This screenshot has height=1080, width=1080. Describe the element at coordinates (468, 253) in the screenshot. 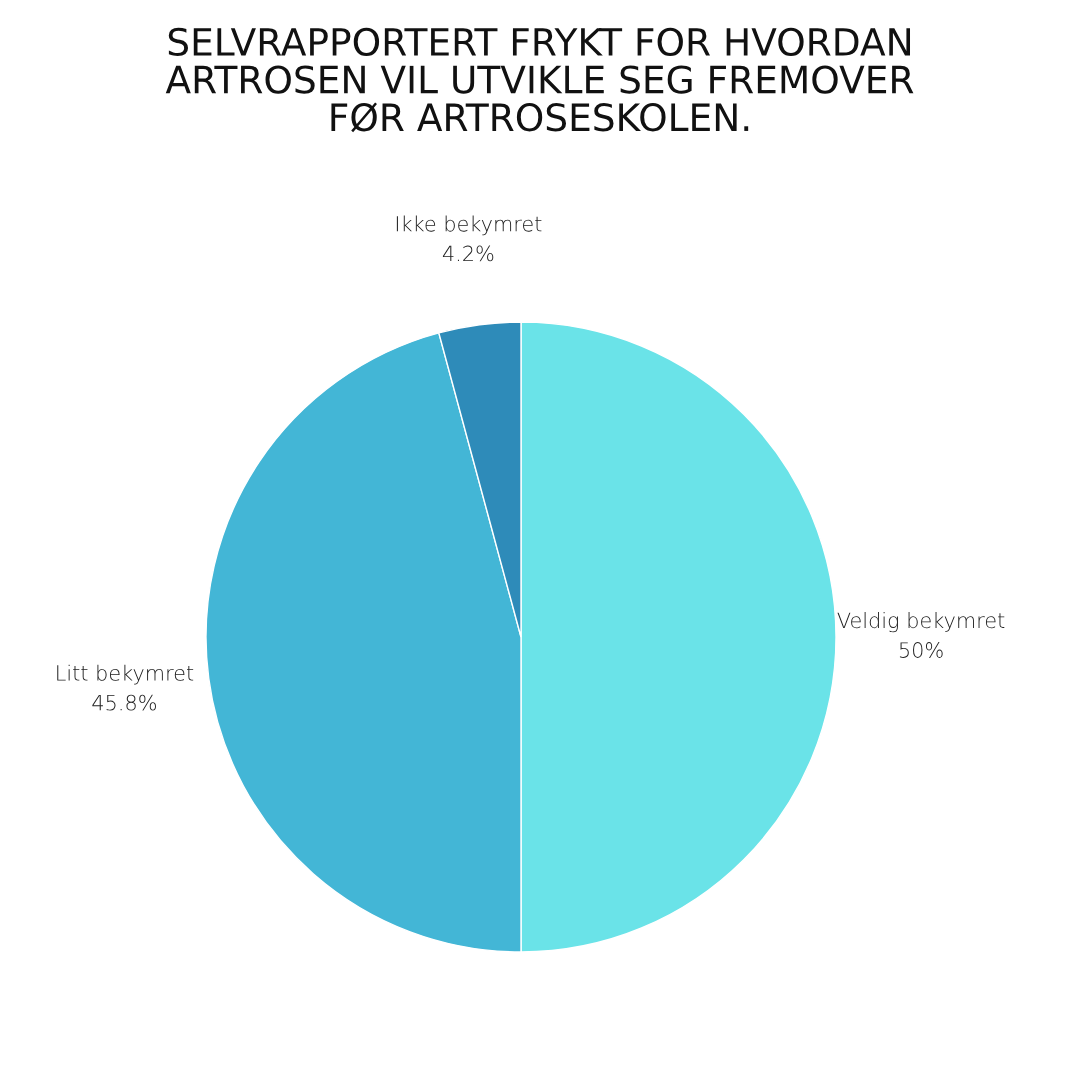

I see `data-label: 4.2%` at that location.